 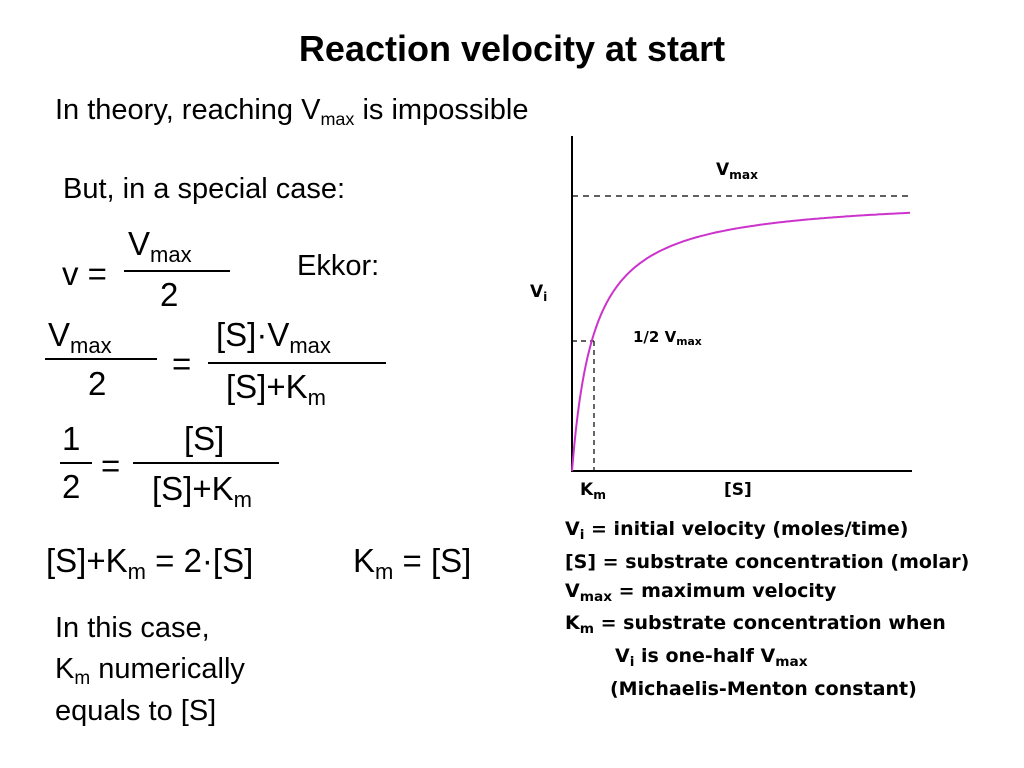 I want to click on eq3-lhs-bar, so click(x=76, y=463).